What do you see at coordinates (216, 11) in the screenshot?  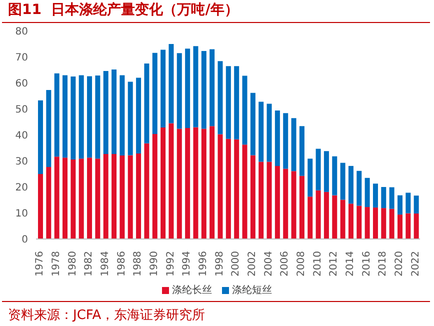 I see `chart-title: 图11 日本涤纶产量变化（万吨/年）` at bounding box center [216, 11].